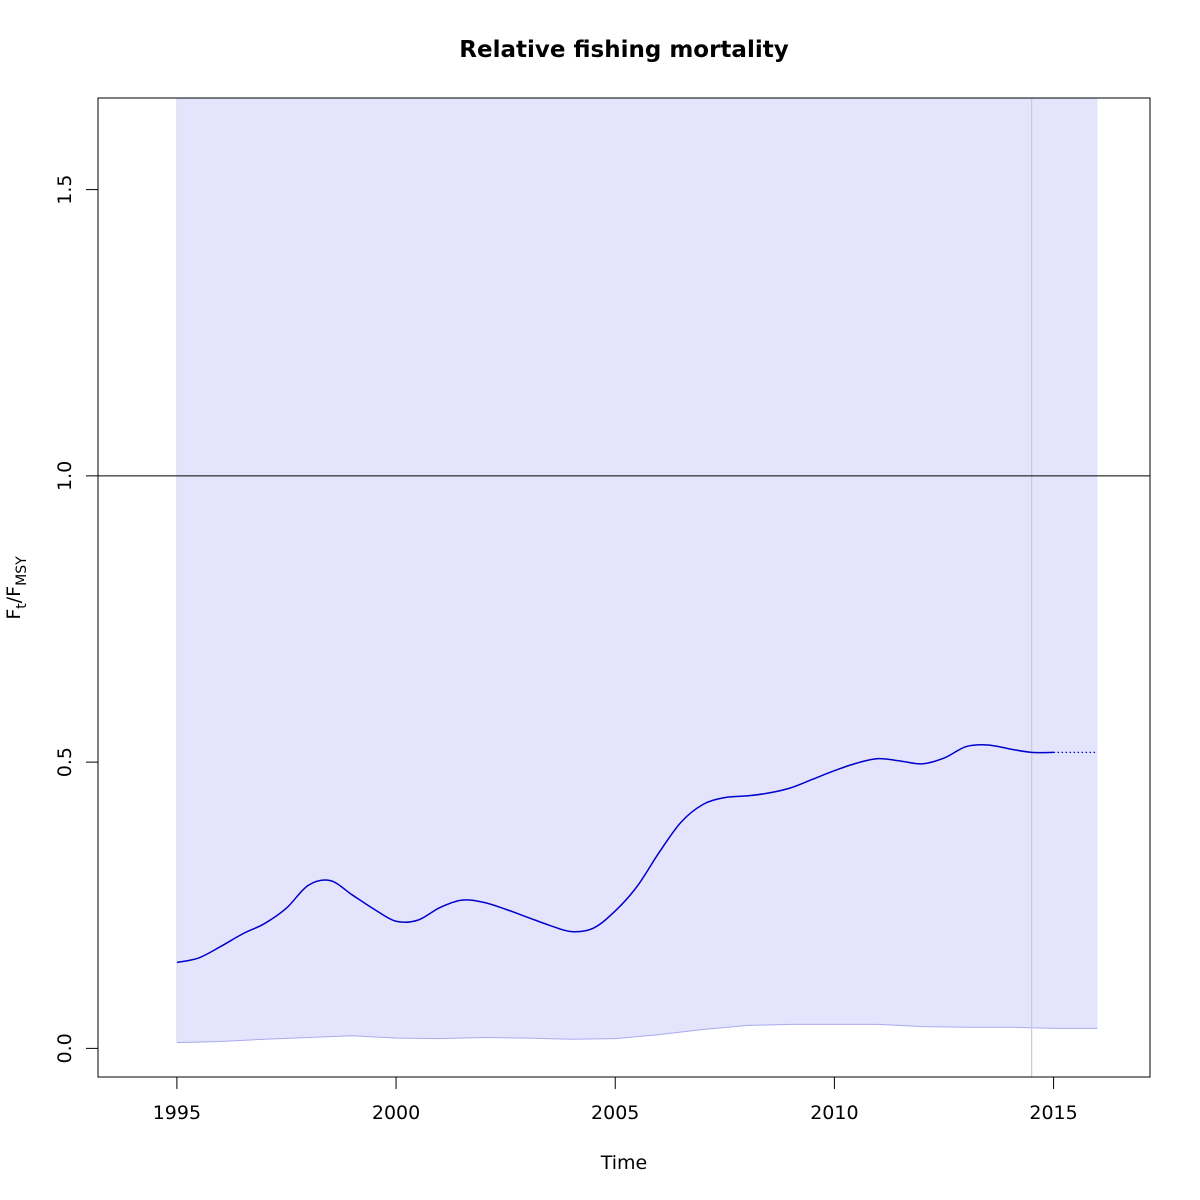  Describe the element at coordinates (624, 1163) in the screenshot. I see `x-axis-label: Time` at that location.